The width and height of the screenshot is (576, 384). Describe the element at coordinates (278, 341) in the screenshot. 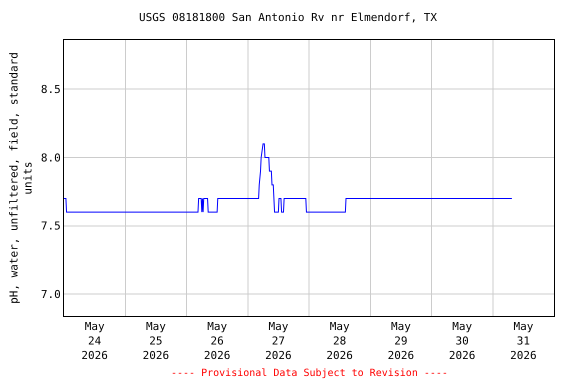

I see `x-tick-label: May 27 2026` at that location.